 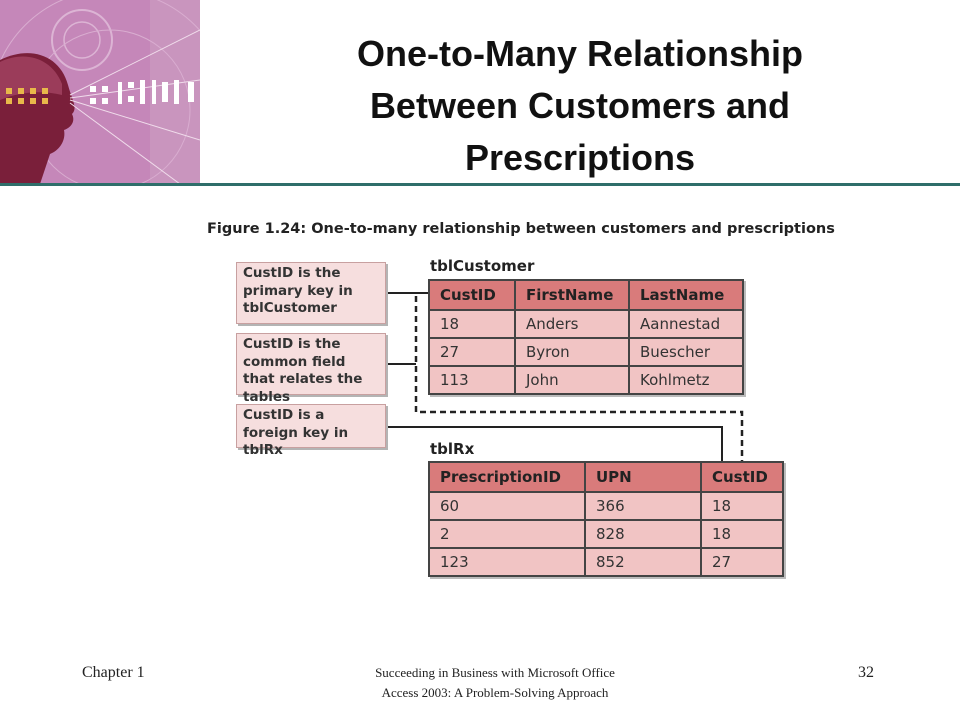 I want to click on table-cell: 123, so click(x=507, y=562).